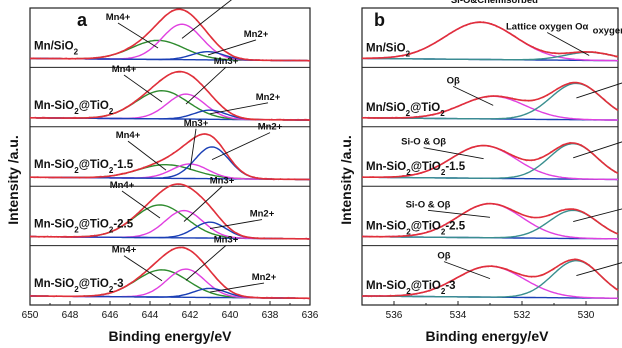 This screenshot has width=622, height=348. I want to click on x-axis-label-b: Binding energy/eV, so click(488, 336).